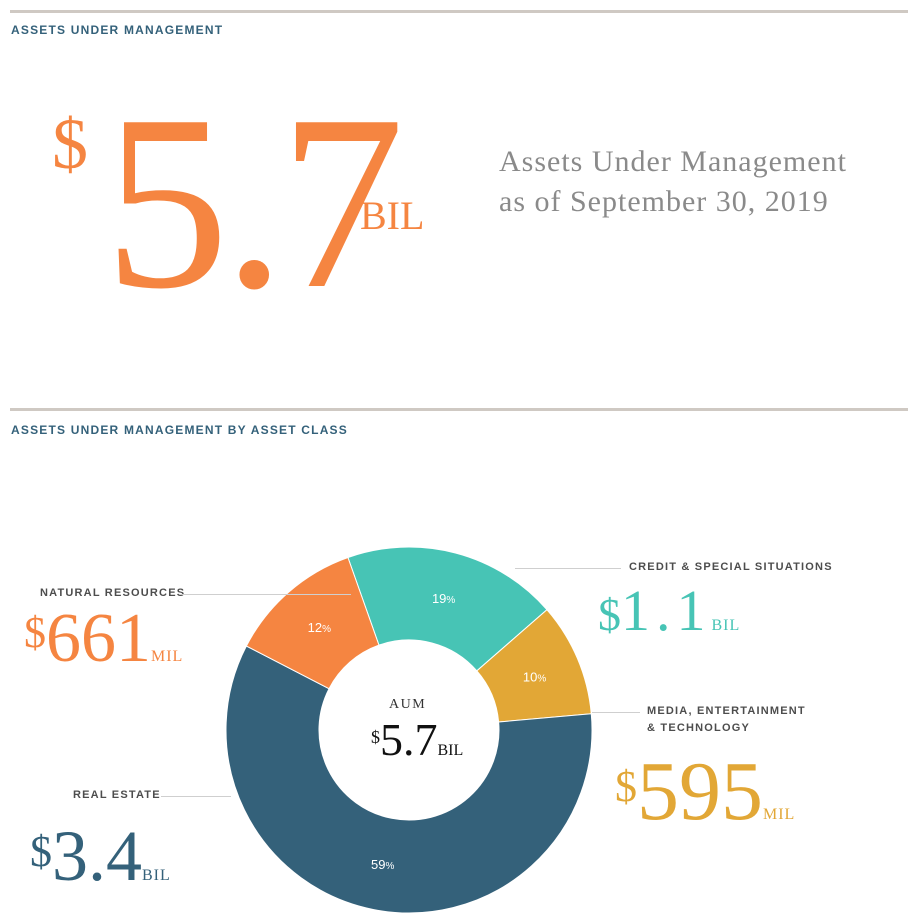 The width and height of the screenshot is (908, 918). Describe the element at coordinates (167, 656) in the screenshot. I see `natural-unit: MIL` at that location.